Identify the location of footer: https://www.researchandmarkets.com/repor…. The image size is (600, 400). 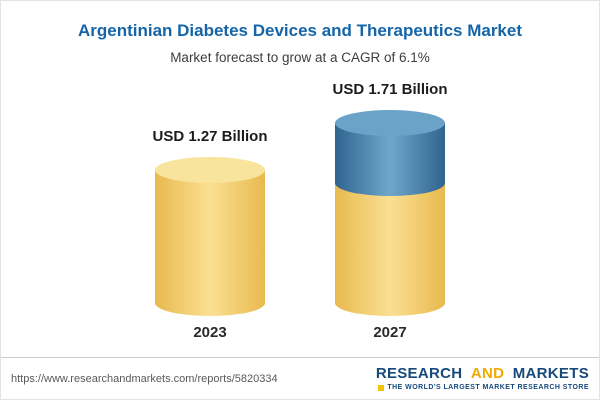
(300, 378).